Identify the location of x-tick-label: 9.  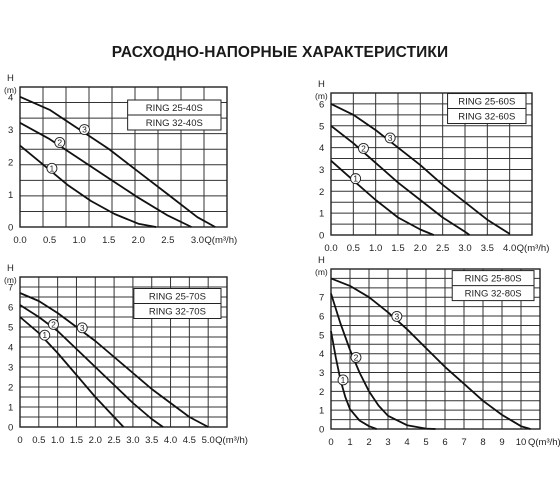
(501, 442).